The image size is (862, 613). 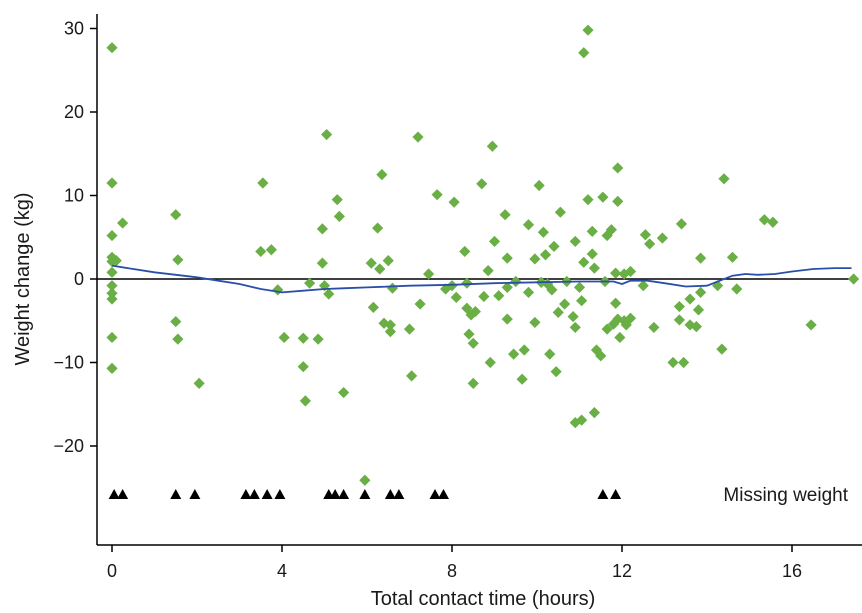 I want to click on x-tick-label: 4, so click(x=282, y=571).